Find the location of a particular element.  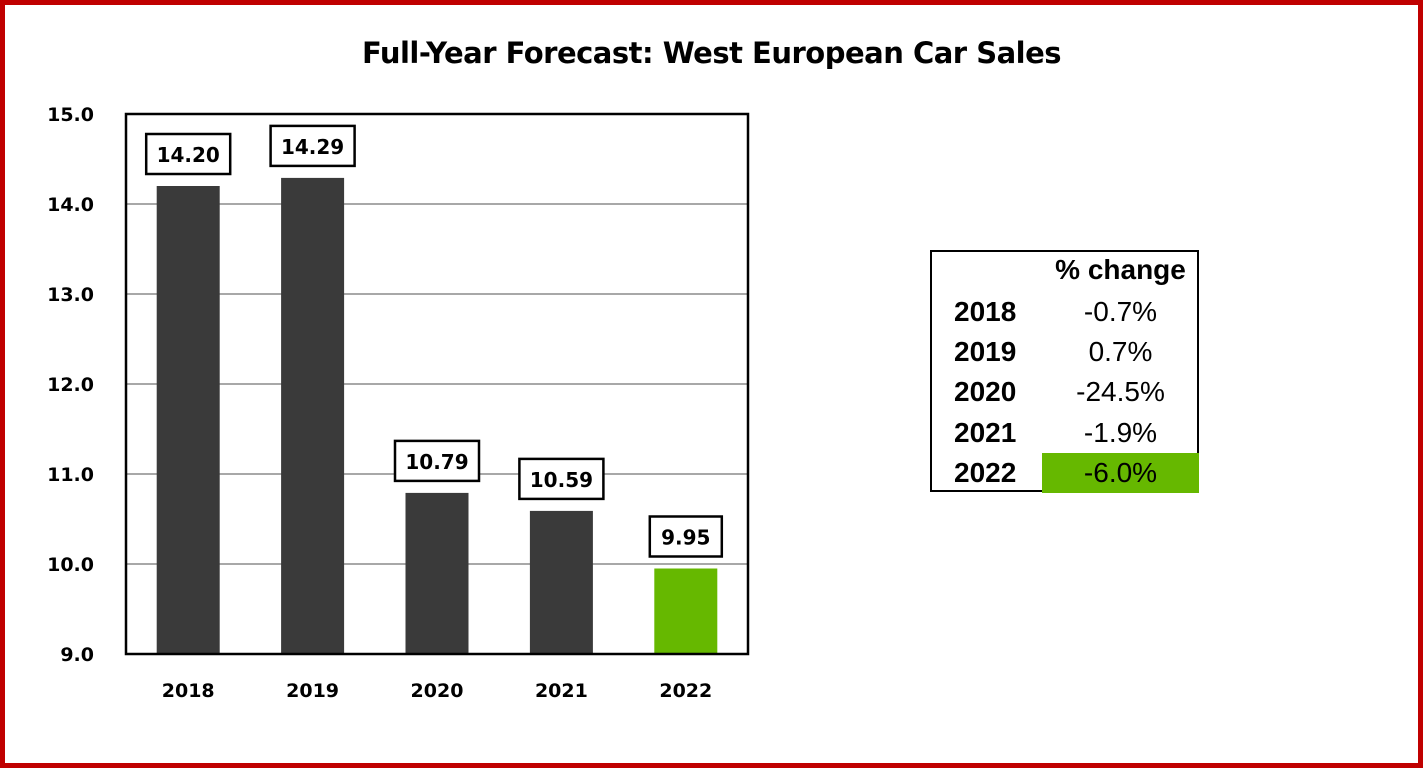

row-change: -6.0% is located at coordinates (1120, 472).